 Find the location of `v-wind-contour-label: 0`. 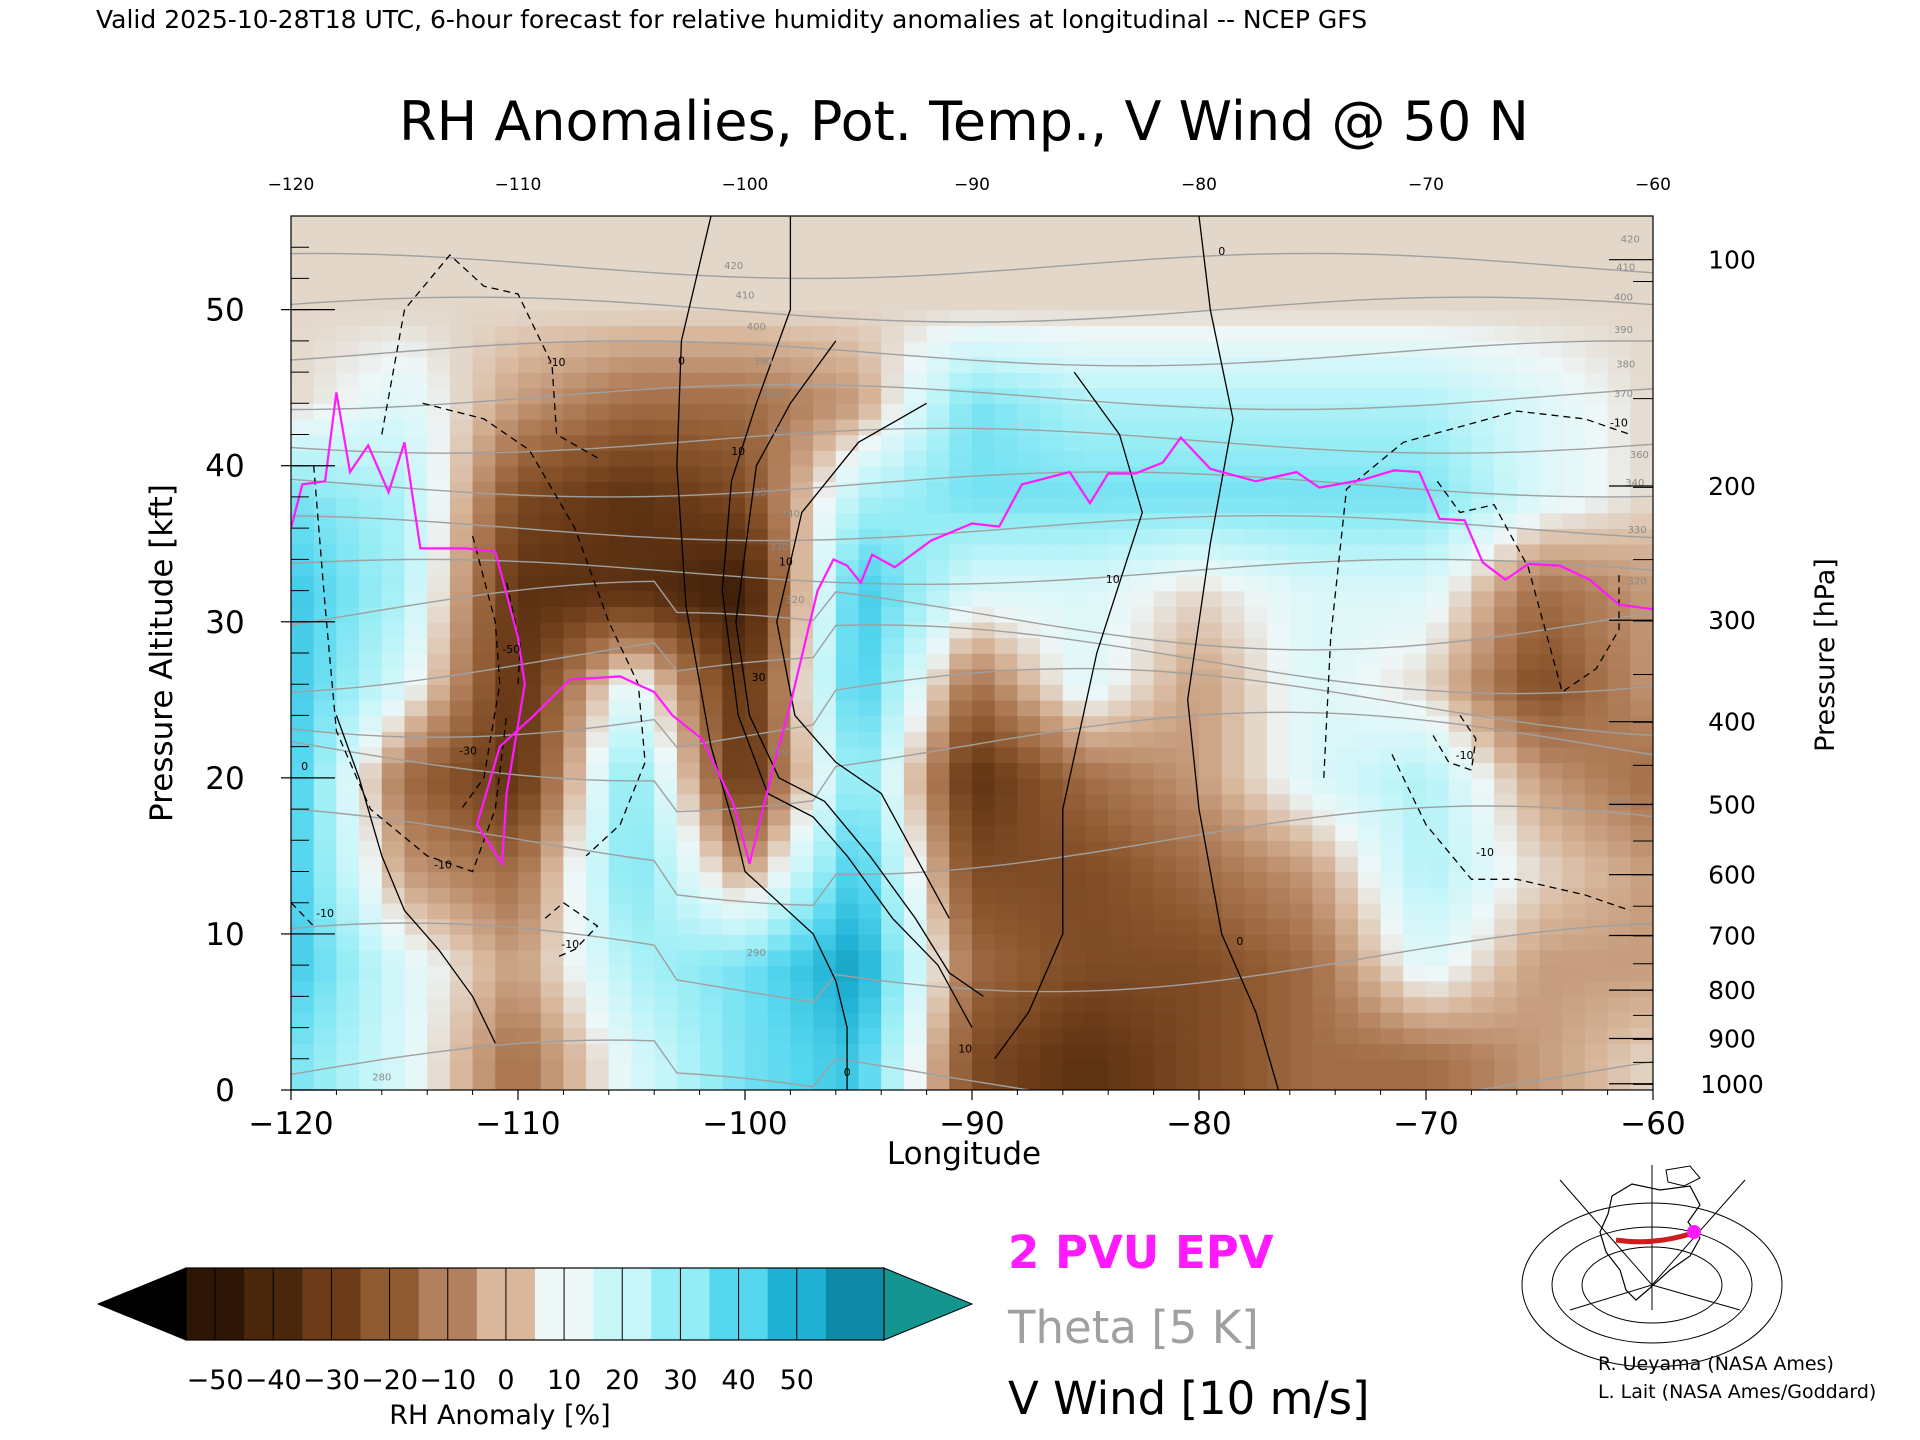

v-wind-contour-label: 0 is located at coordinates (304, 766).